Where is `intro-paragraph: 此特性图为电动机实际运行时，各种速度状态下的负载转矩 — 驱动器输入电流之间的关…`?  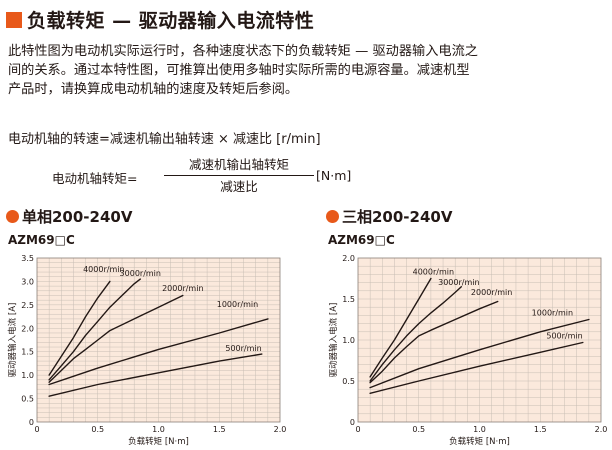
intro-paragraph: 此特性图为电动机实际运行时，各种速度状态下的负载转矩 — 驱动器输入电流之间的关… is located at coordinates (243, 70).